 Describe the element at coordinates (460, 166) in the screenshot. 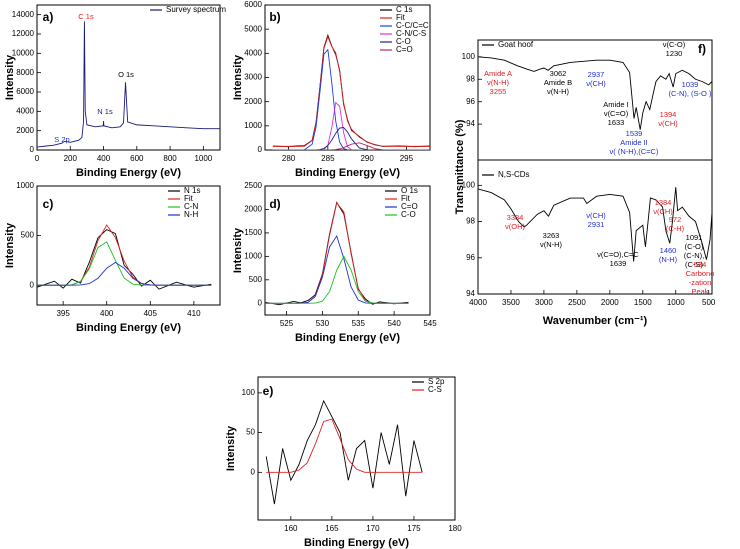

I see `y-axis-label: Transmittance (%)` at that location.